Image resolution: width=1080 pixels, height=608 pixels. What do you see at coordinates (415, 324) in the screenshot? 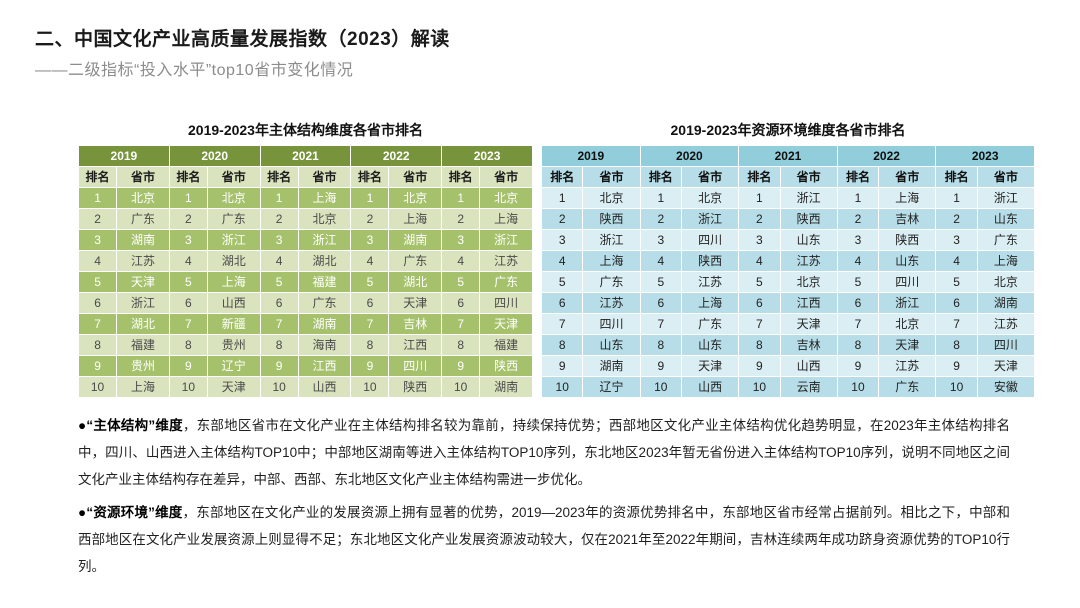
I see `province-cell: 吉林` at bounding box center [415, 324].